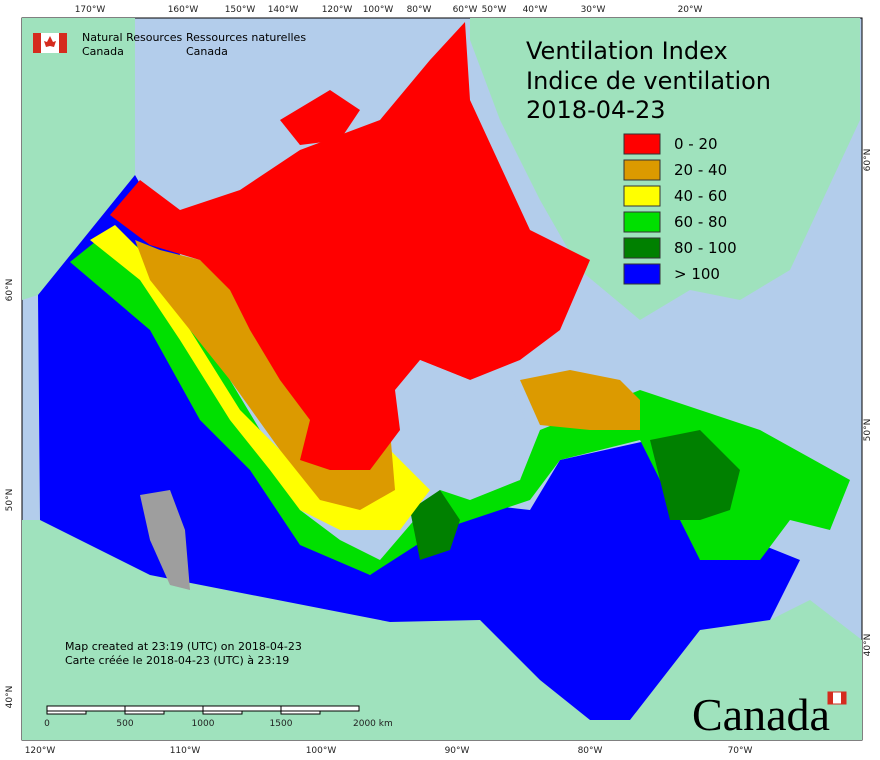 The width and height of the screenshot is (880, 760). What do you see at coordinates (10, 290) in the screenshot?
I see `lat-label-left: 60°N` at bounding box center [10, 290].